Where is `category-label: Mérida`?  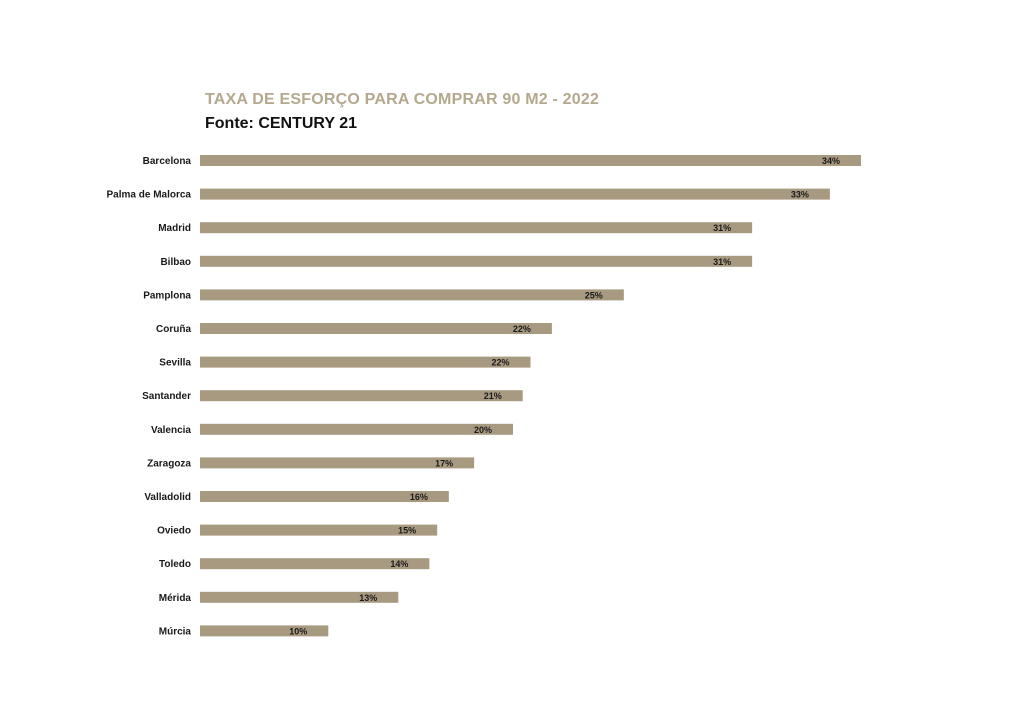
category-label: Mérida is located at coordinates (175, 598).